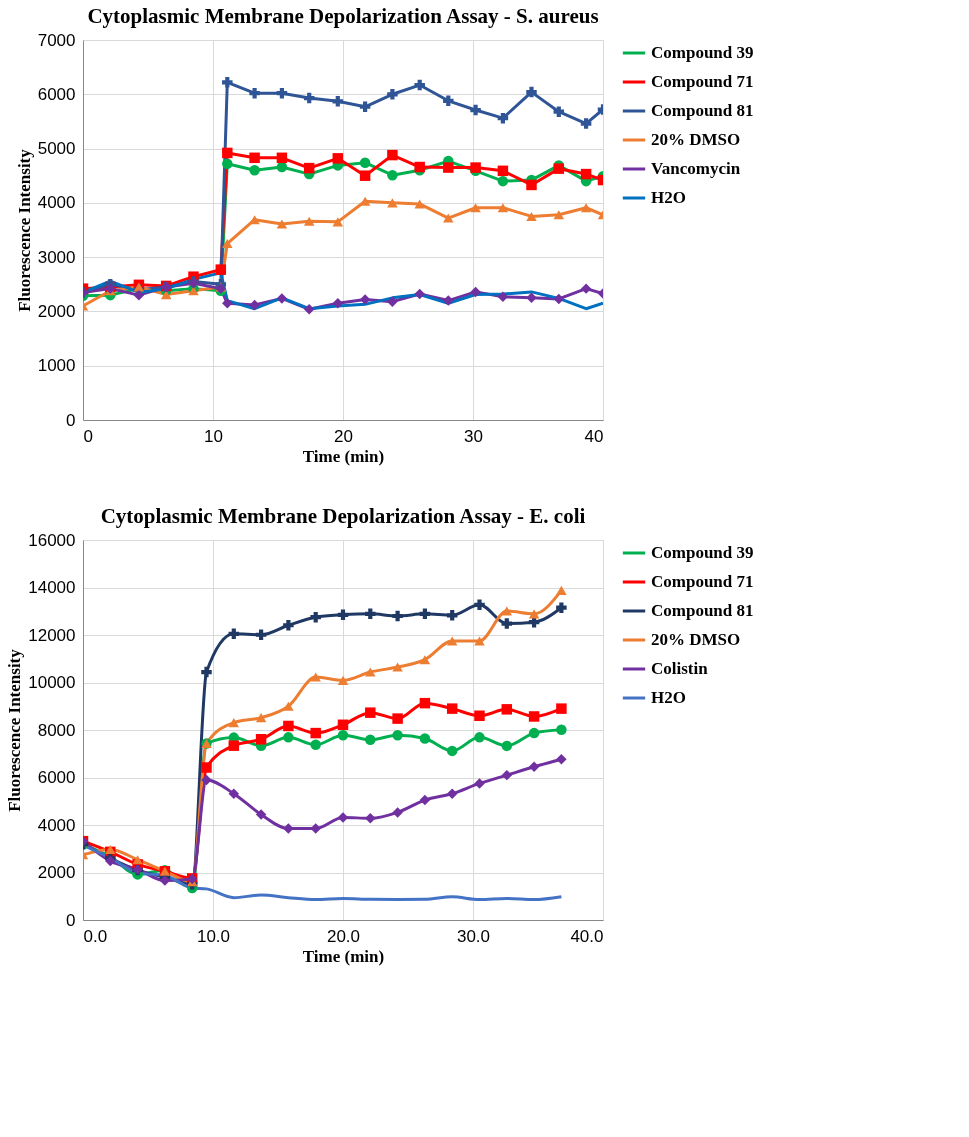 The image size is (969, 1137). Describe the element at coordinates (343, 516) in the screenshot. I see `chart-title: Cytoplasmic Membrane Depolarization Assay - E. coli` at that location.